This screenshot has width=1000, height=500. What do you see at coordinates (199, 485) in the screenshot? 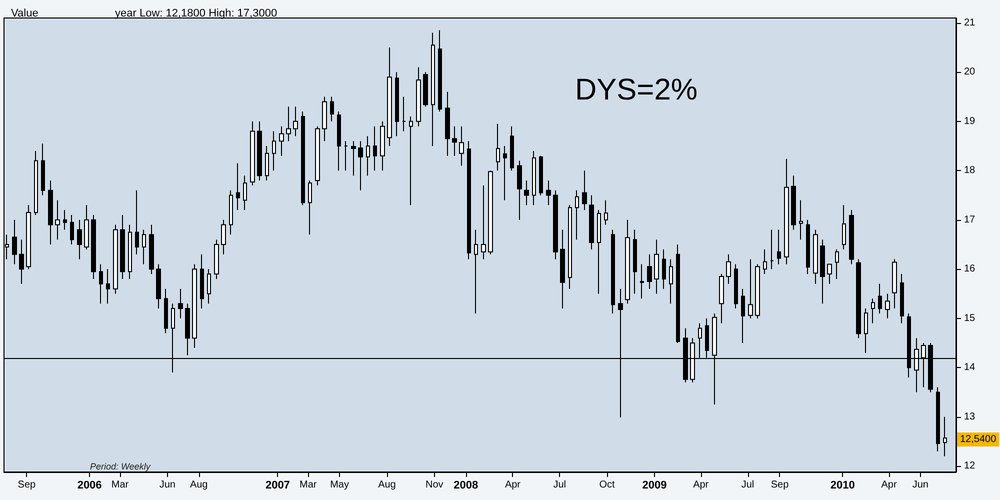
I see `x-tick-label: Aug` at bounding box center [199, 485].